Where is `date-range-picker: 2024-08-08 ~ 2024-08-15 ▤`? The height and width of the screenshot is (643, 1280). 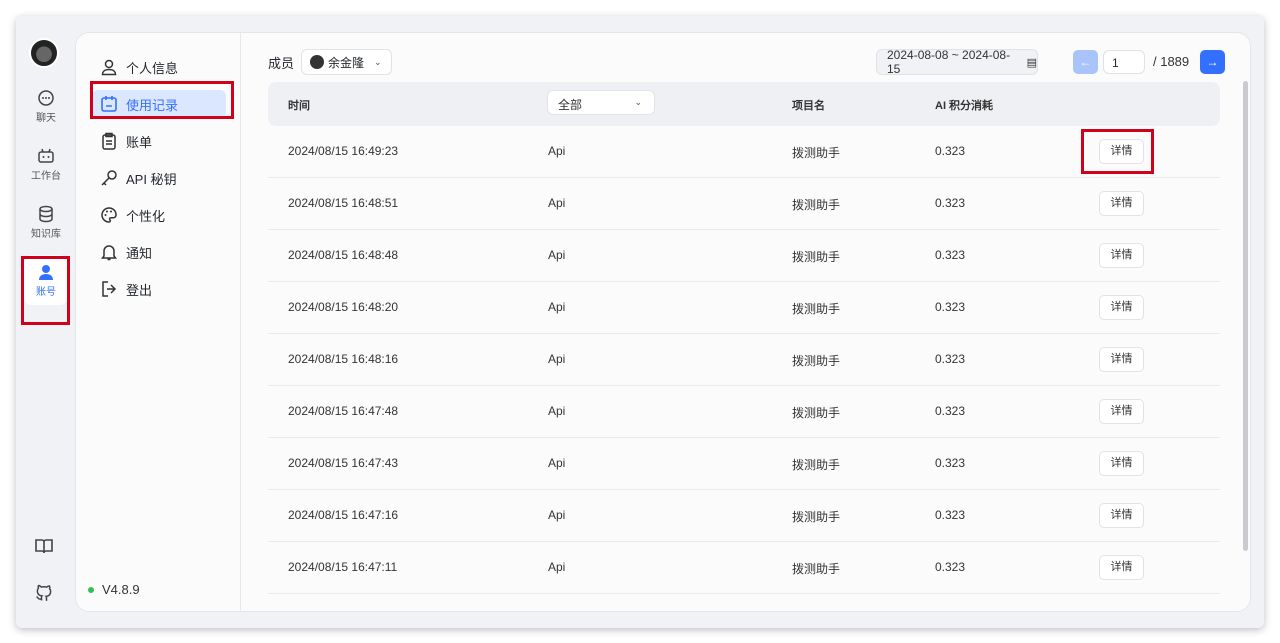 date-range-picker: 2024-08-08 ~ 2024-08-15 ▤ is located at coordinates (957, 62).